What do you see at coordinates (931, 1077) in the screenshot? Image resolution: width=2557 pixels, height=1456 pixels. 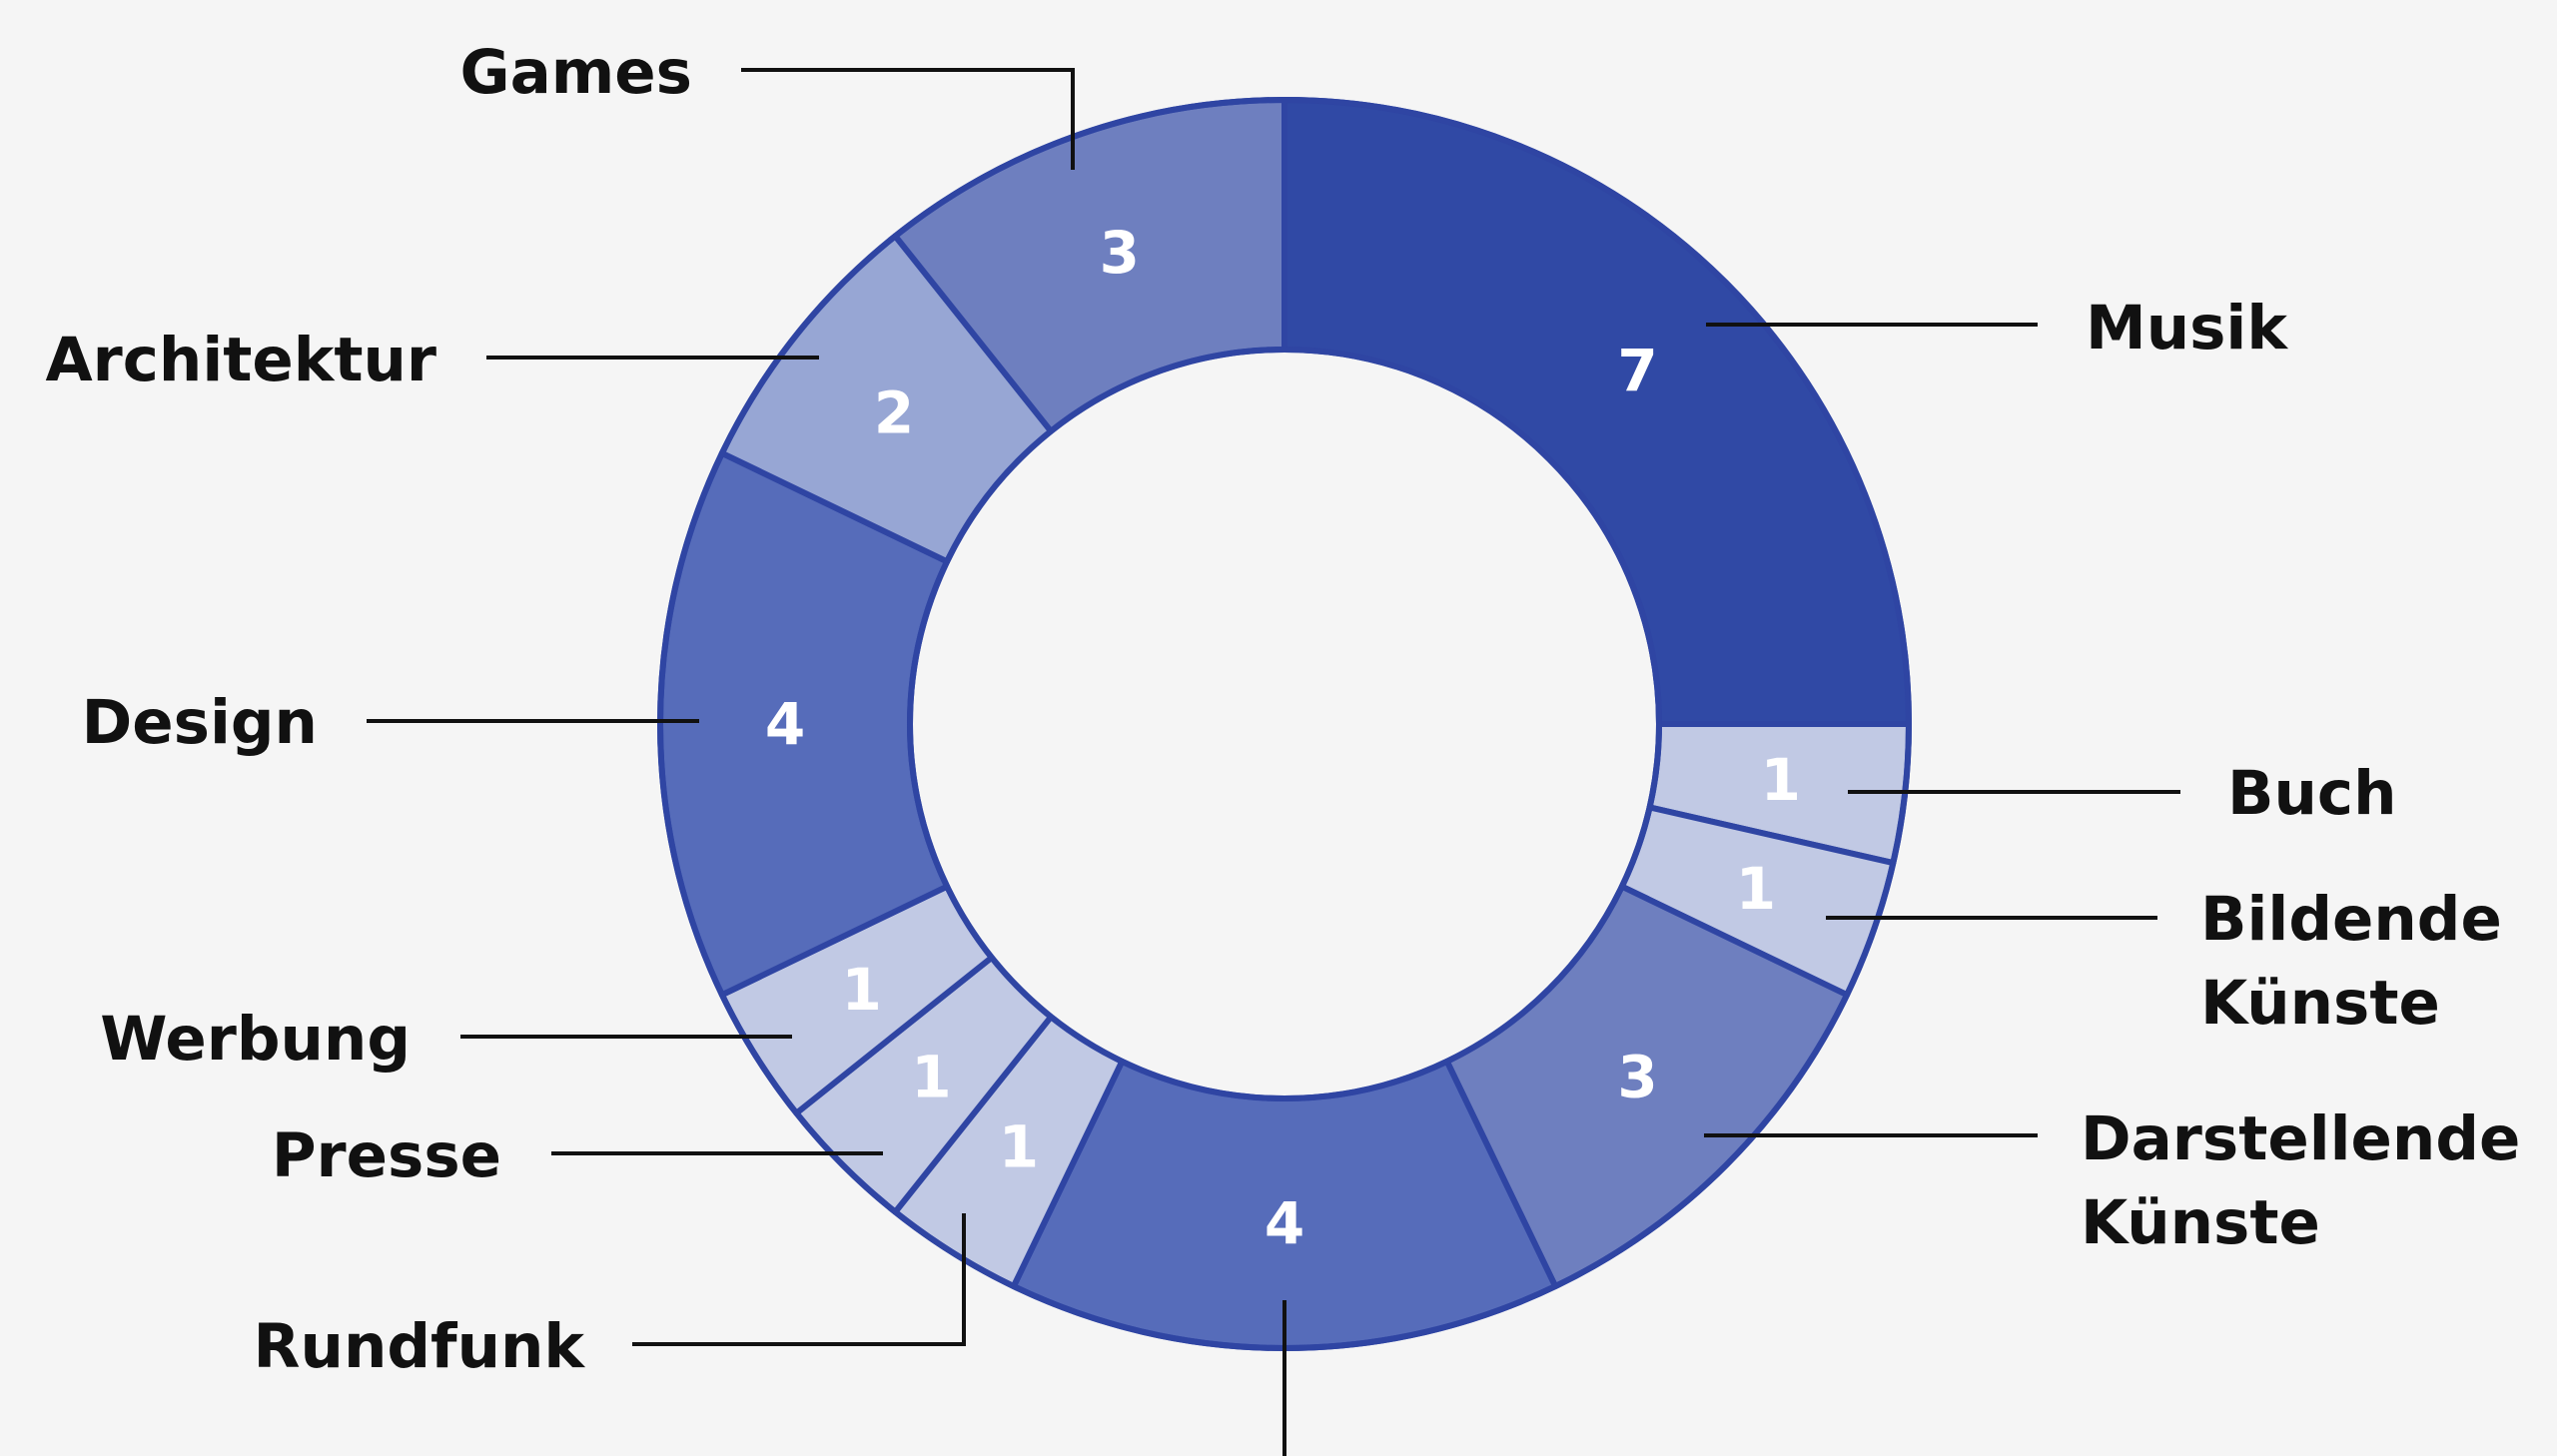 I see `value-label-presse-6: 1` at bounding box center [931, 1077].